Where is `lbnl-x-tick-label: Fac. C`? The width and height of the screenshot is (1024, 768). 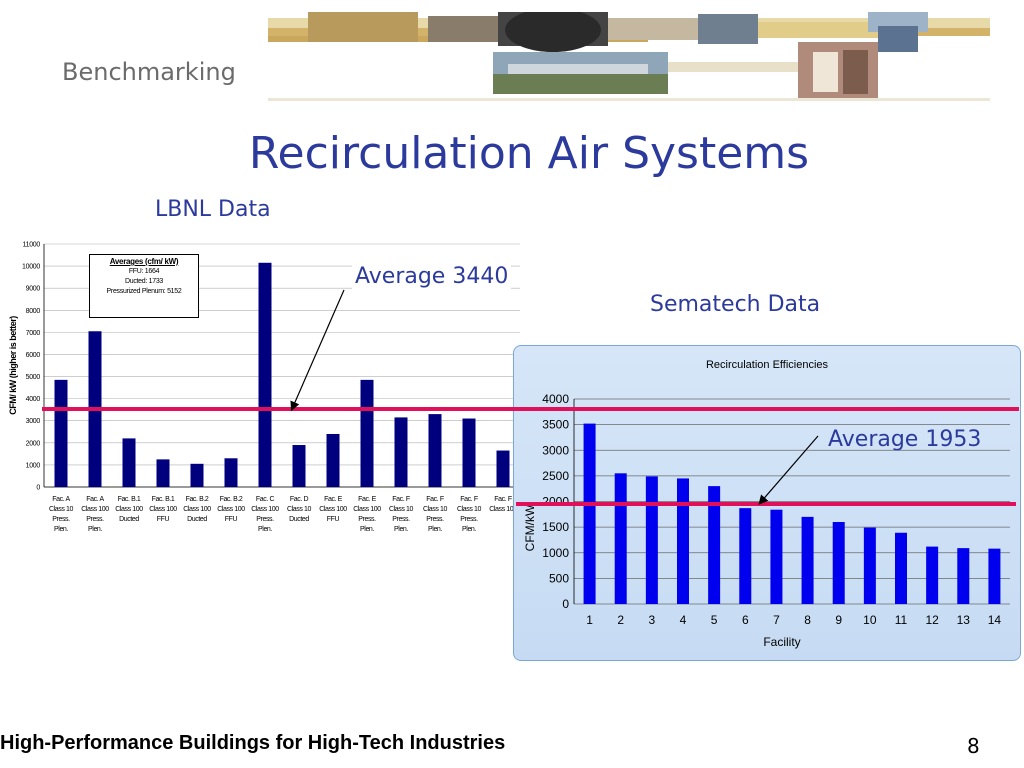
lbnl-x-tick-label: Fac. C is located at coordinates (265, 499).